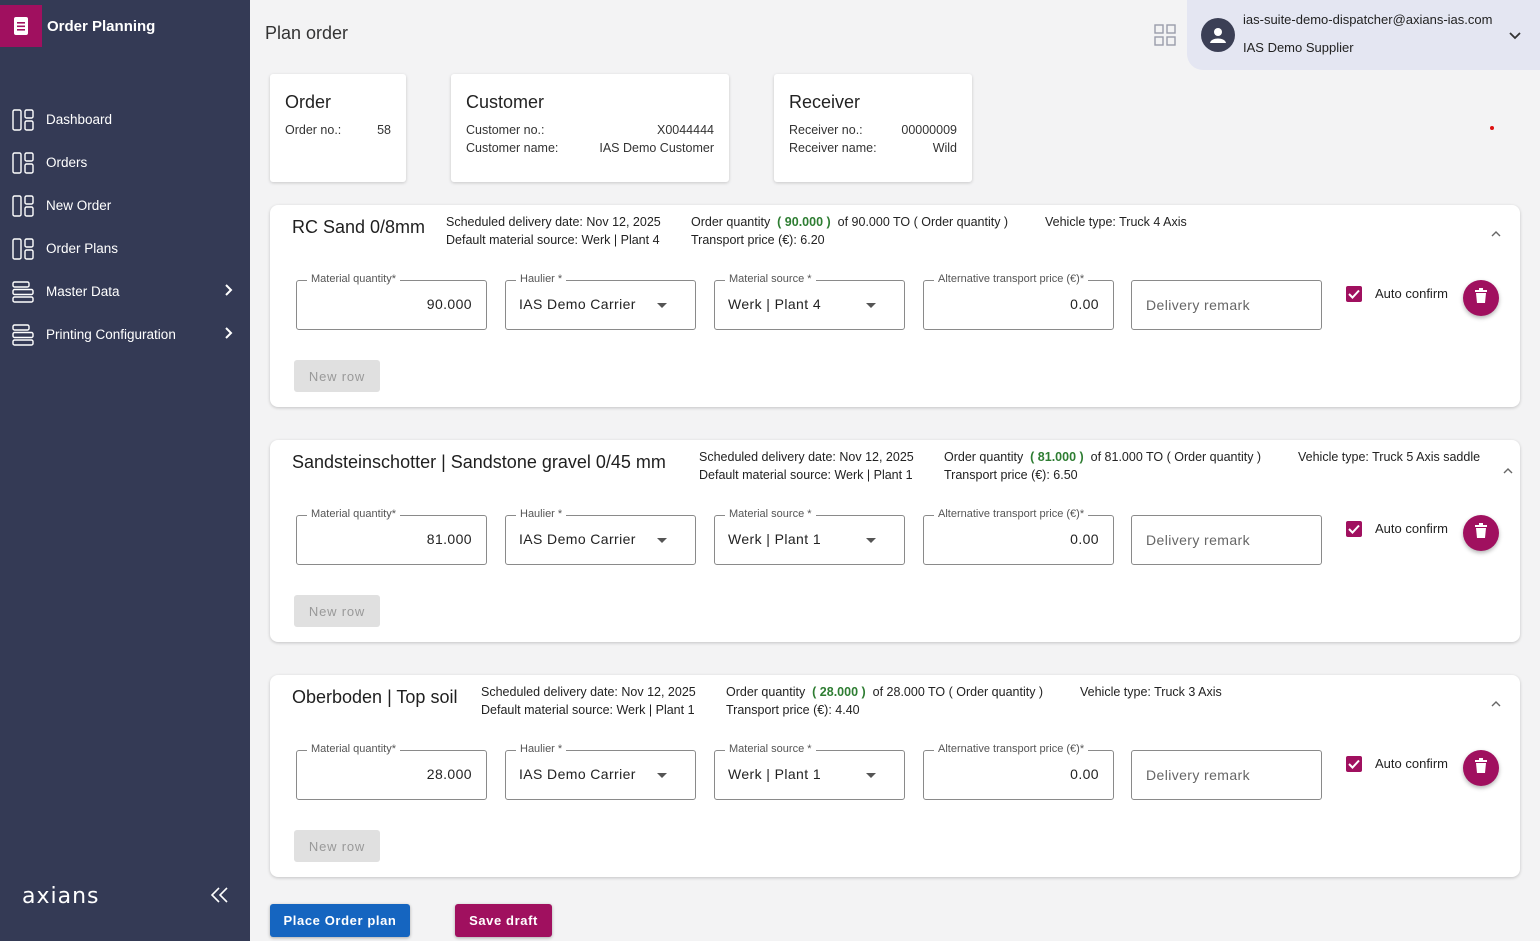  What do you see at coordinates (449, 774) in the screenshot?
I see `field-value: 28.000` at bounding box center [449, 774].